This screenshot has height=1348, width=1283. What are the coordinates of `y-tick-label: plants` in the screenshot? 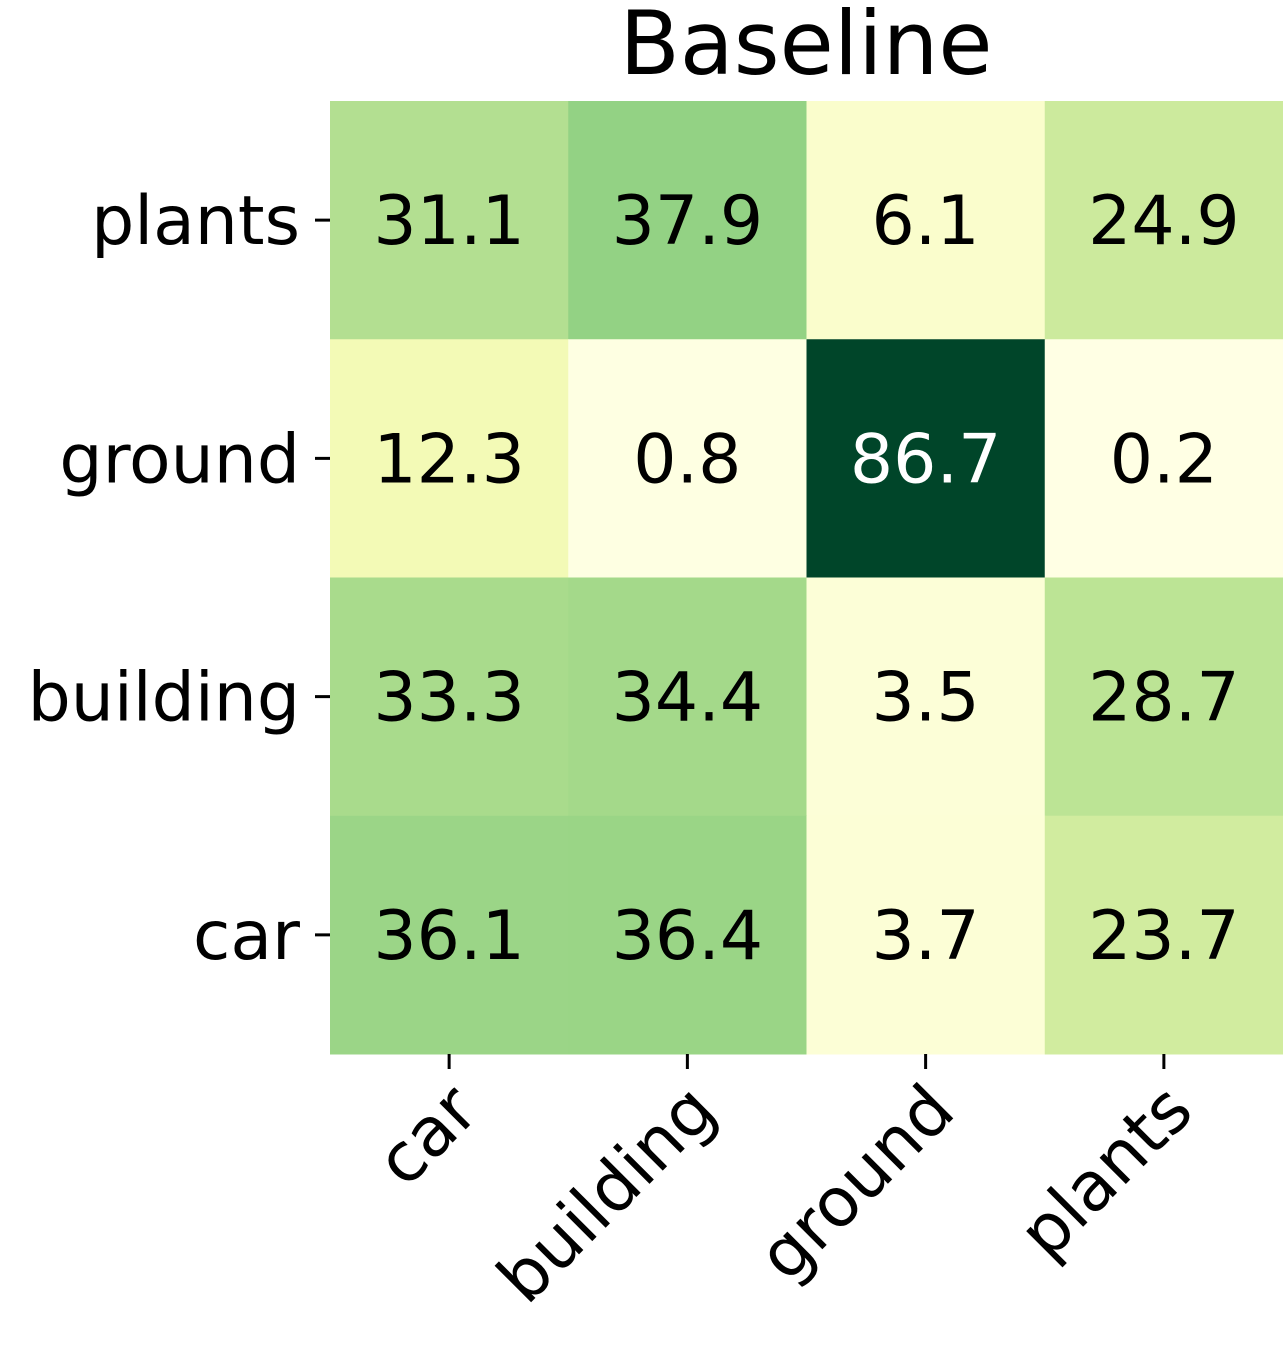 It's located at (195, 221).